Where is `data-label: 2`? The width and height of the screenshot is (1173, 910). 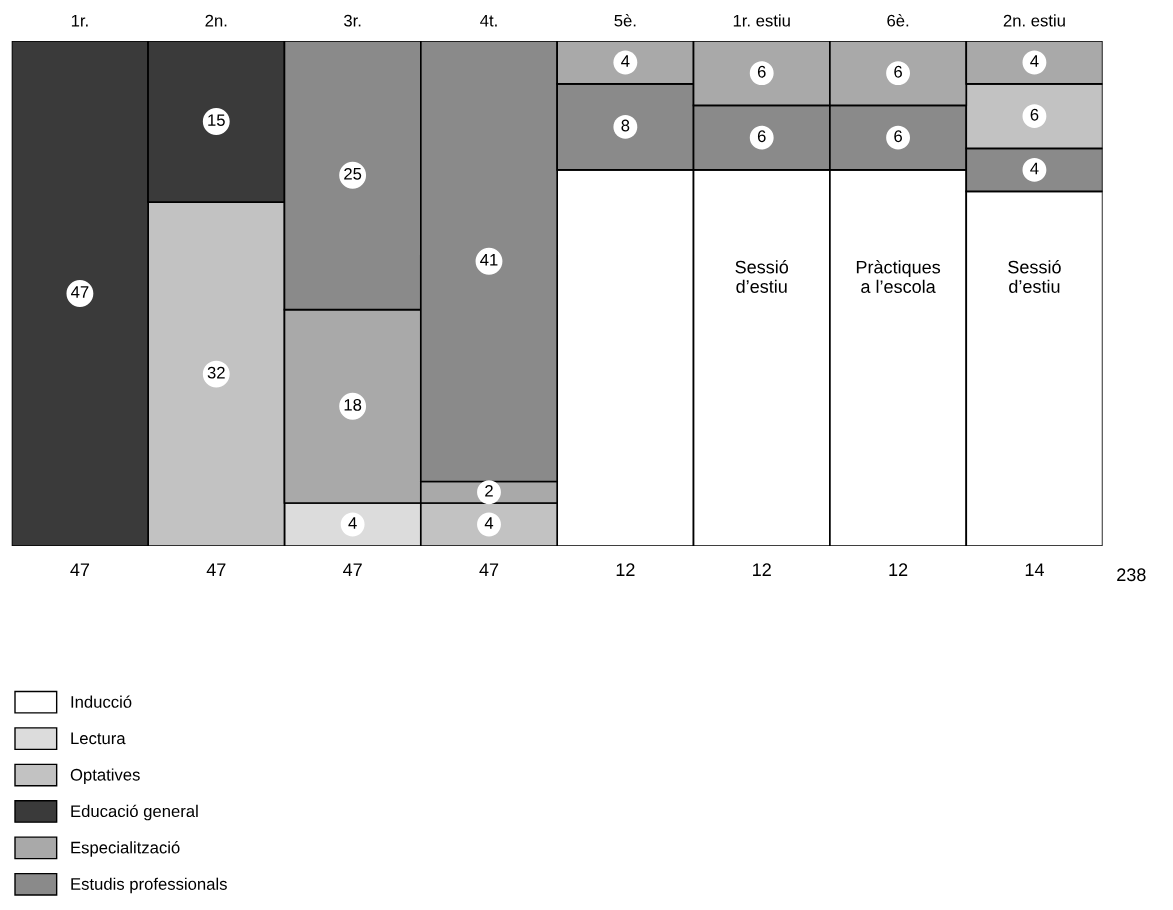
data-label: 2 is located at coordinates (489, 490).